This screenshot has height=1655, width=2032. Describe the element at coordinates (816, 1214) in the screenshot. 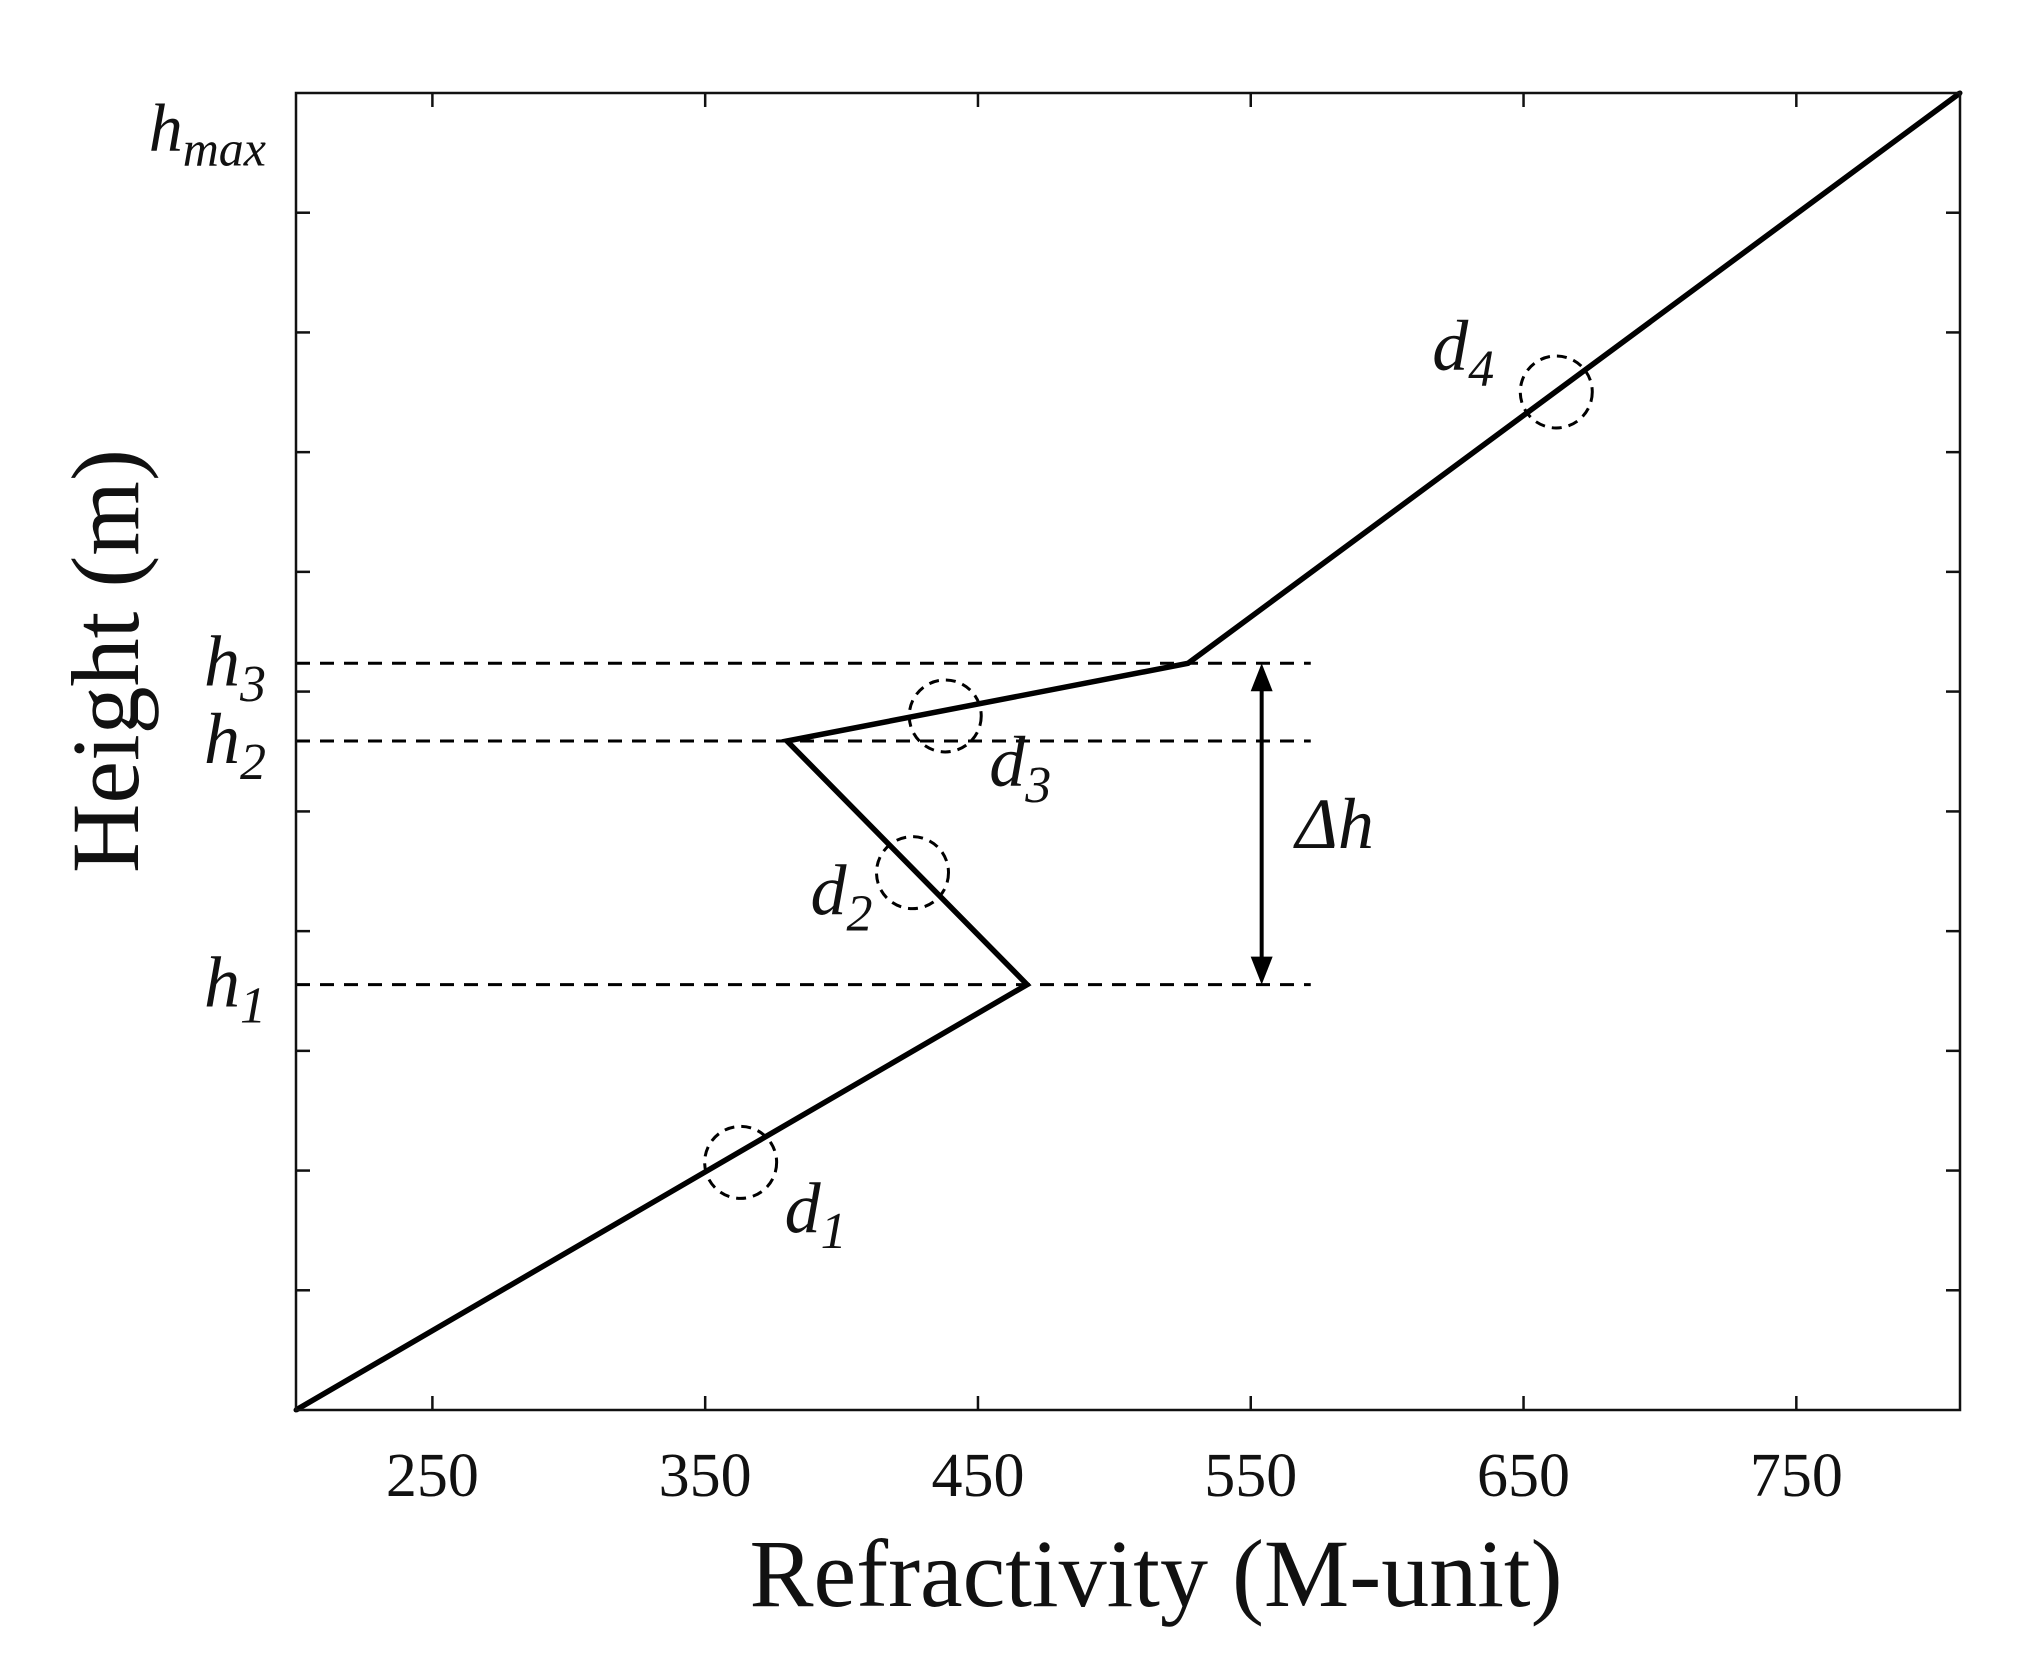

I see `segment-label-d1: d1` at that location.